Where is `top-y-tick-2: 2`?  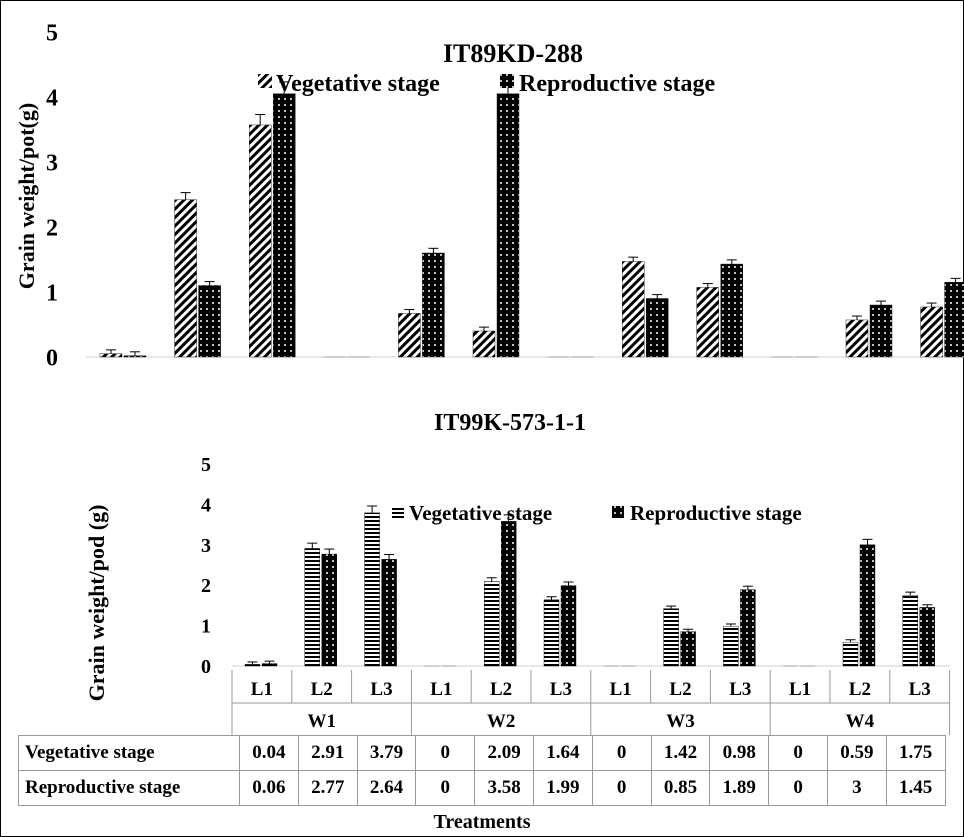
top-y-tick-2: 2 is located at coordinates (52, 228).